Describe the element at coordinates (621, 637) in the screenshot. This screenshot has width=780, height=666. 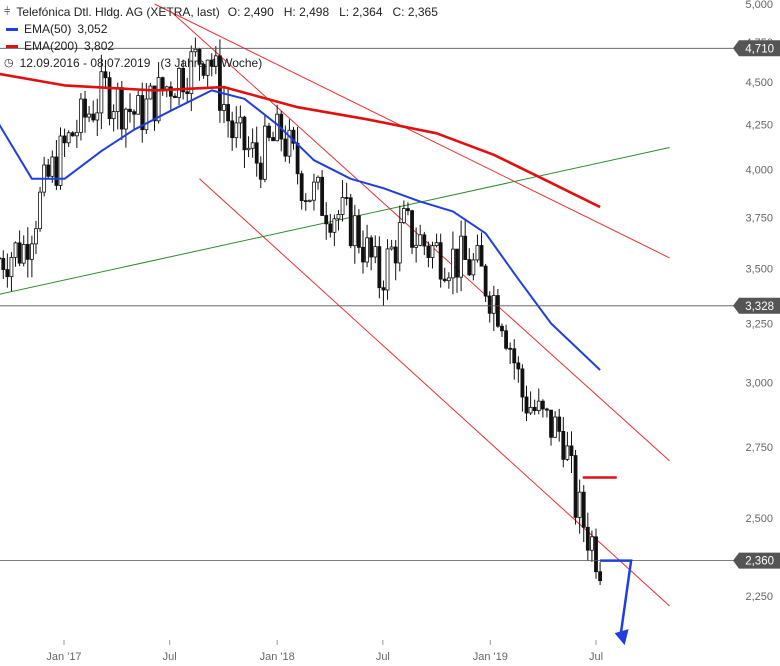
I see `arrow-head` at that location.